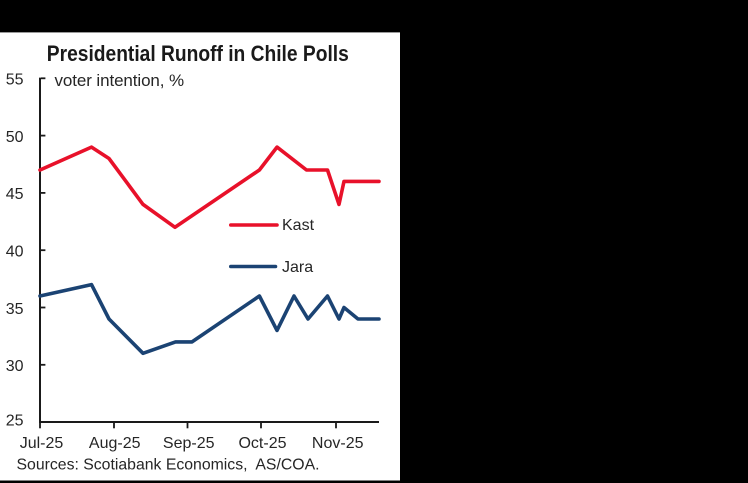 The image size is (748, 483). What do you see at coordinates (15, 309) in the screenshot?
I see `svg-text: 35` at bounding box center [15, 309].